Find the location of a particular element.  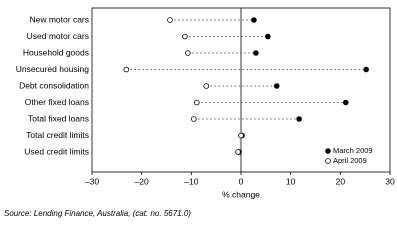

y-tick-label: New motor cars is located at coordinates (59, 19).